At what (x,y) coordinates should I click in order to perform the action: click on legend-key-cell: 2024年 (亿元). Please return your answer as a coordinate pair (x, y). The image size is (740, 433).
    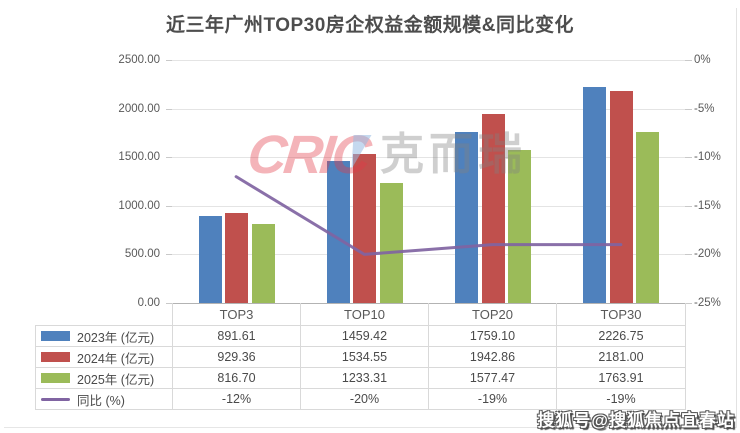
    Looking at the image, I should click on (104, 357).